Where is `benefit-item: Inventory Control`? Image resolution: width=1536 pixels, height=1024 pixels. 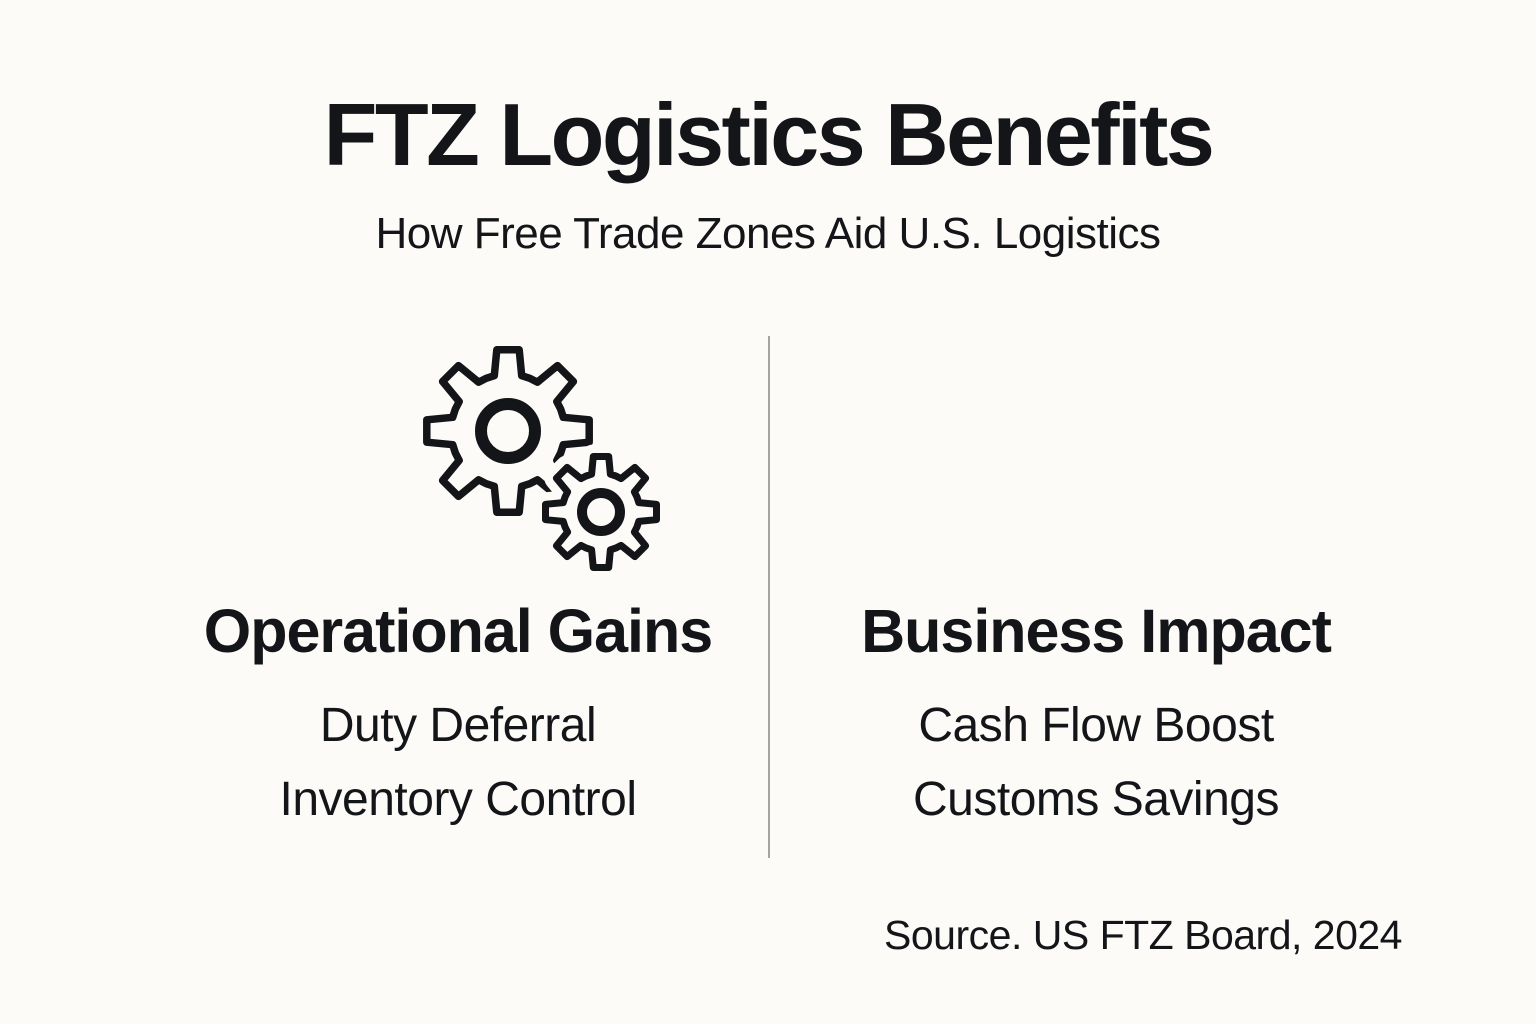
benefit-item: Inventory Control is located at coordinates (458, 799).